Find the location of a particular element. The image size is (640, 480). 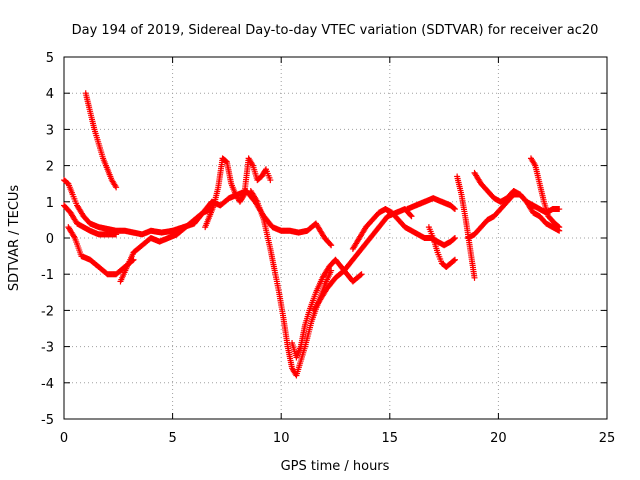

y-tick-label: 1 is located at coordinates (50, 203).